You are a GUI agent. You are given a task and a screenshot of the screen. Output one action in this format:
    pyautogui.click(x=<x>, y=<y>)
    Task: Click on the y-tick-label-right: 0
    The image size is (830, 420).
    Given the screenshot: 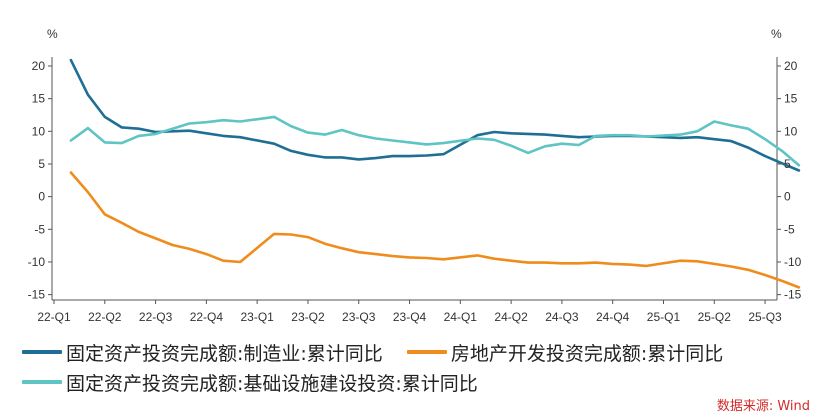 What is the action you would take?
    pyautogui.click(x=787, y=197)
    